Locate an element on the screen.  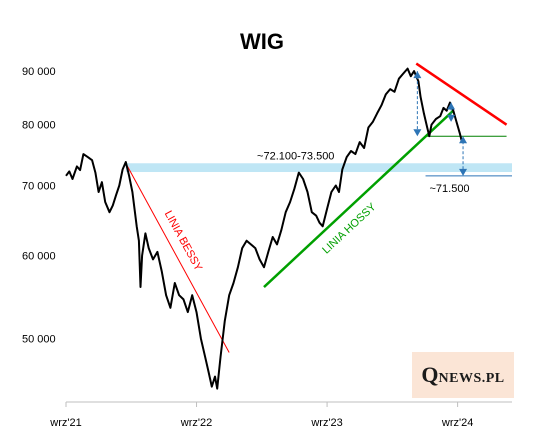
x-tick-label: wrz'23 is located at coordinates (326, 423).